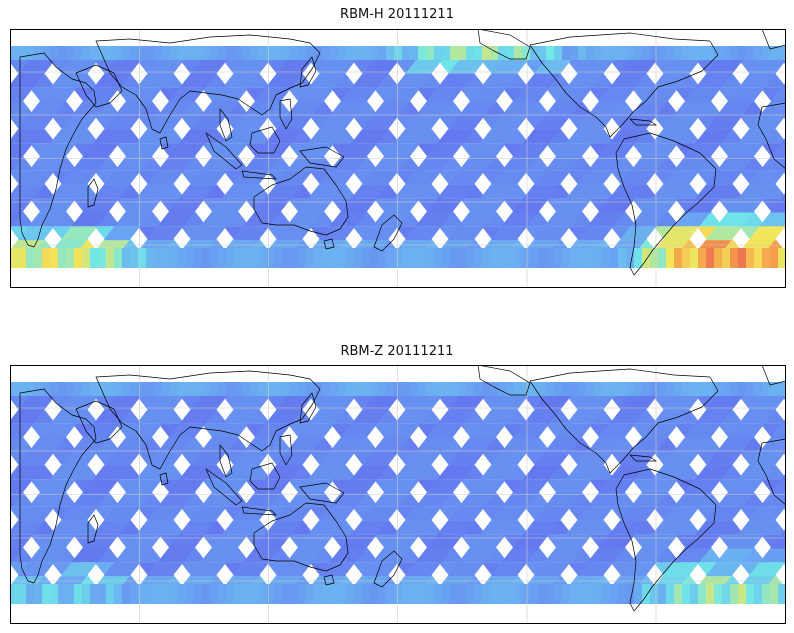 The width and height of the screenshot is (794, 633). Describe the element at coordinates (226, 125) in the screenshot. I see `coastline-malaya` at that location.